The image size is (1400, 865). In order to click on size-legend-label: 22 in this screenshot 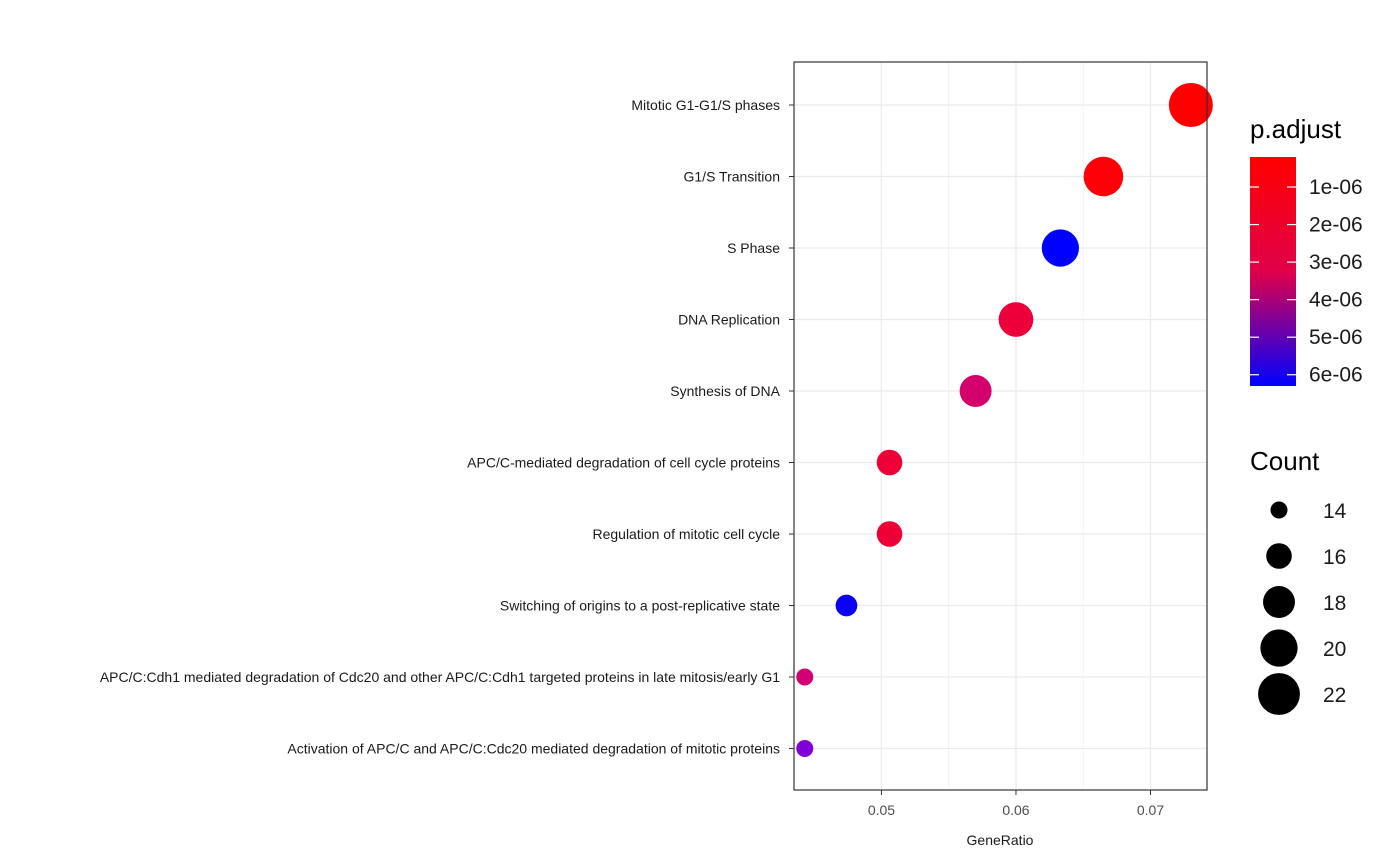, I will do `click(1334, 695)`.